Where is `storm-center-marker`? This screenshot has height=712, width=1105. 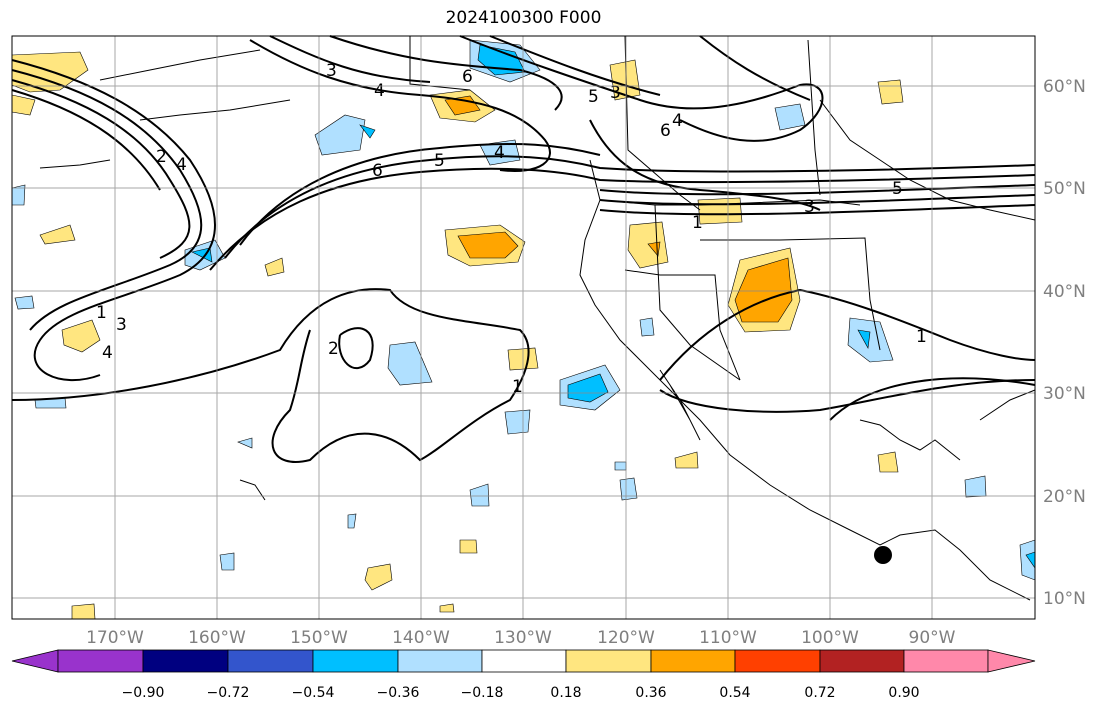 storm-center-marker is located at coordinates (883, 555).